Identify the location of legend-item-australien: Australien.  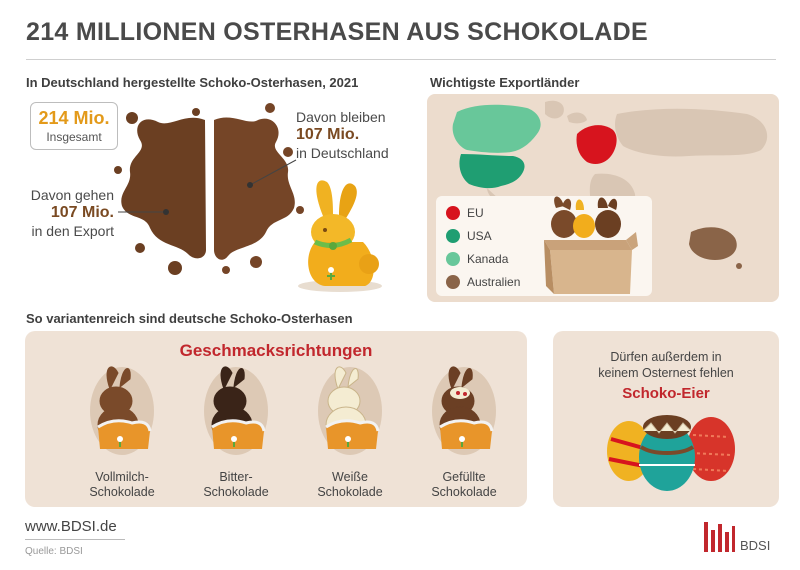
(483, 282).